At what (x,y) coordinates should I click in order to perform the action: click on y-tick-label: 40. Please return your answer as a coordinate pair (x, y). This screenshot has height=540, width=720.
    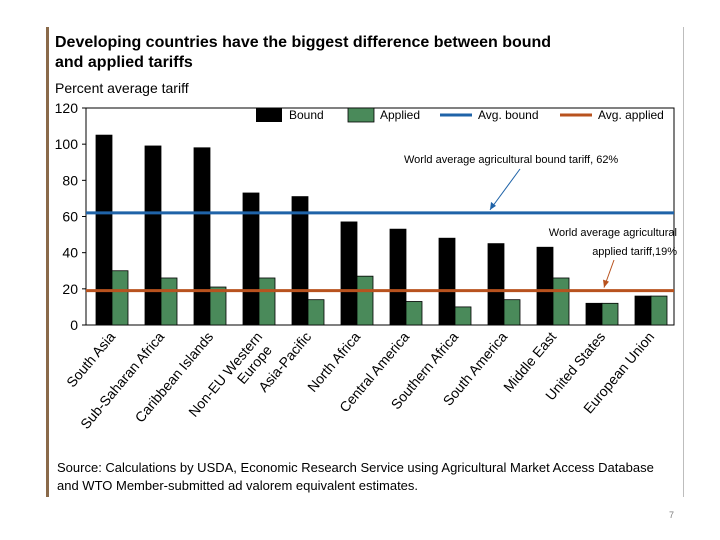
    Looking at the image, I should click on (70, 253).